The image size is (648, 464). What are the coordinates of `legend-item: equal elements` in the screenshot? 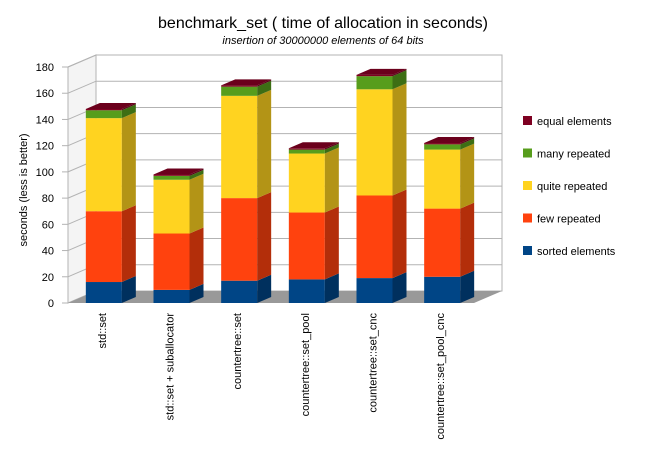 It's located at (567, 122).